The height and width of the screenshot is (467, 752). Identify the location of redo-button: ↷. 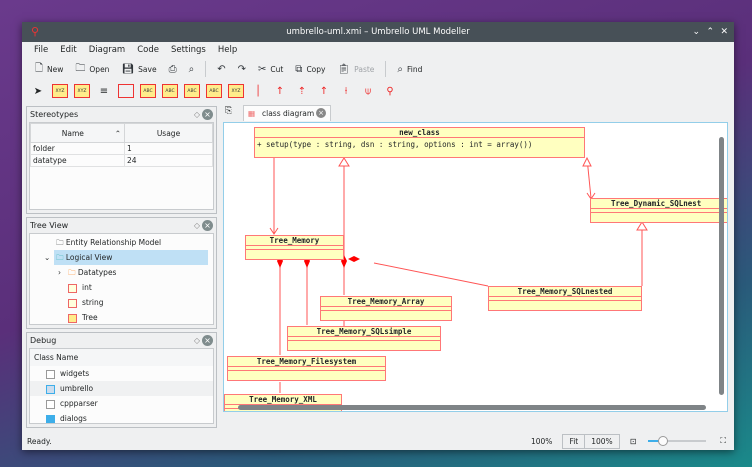
(242, 69).